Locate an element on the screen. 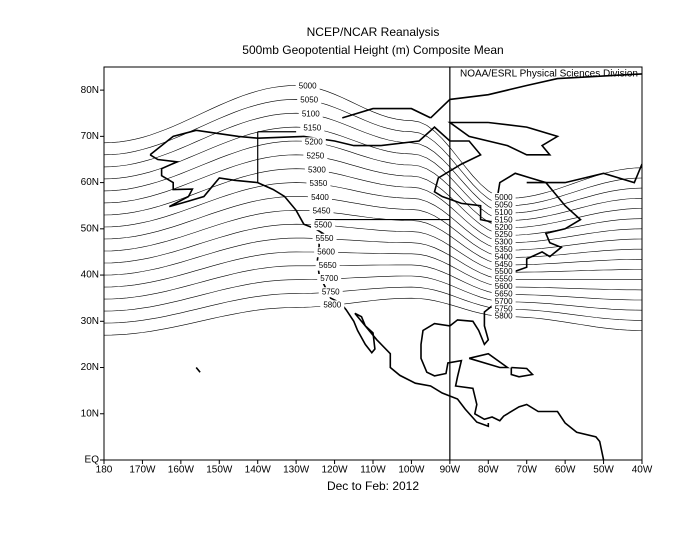  x-tick-label: 50W is located at coordinates (603, 470).